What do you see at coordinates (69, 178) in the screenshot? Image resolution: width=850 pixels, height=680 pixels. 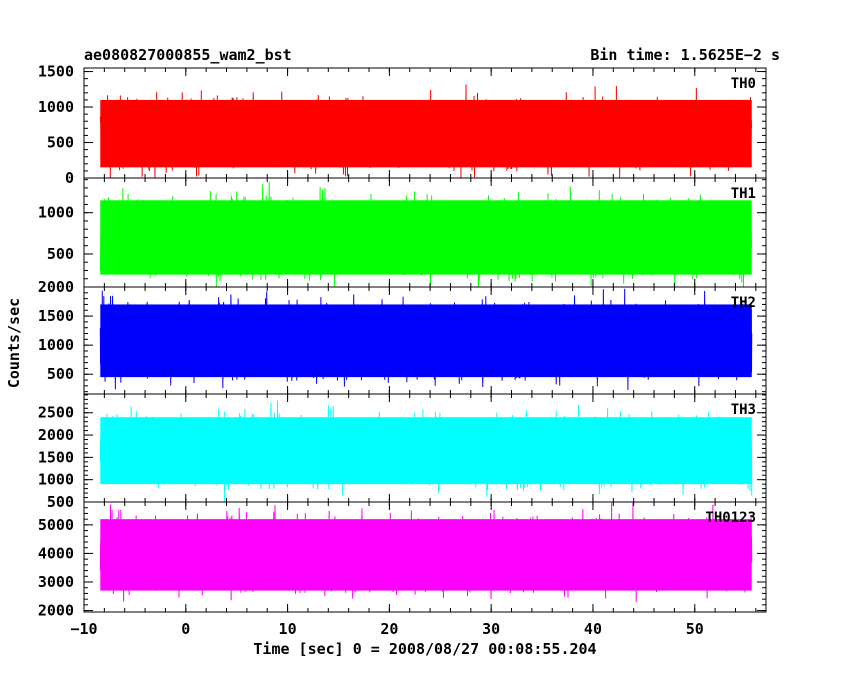 I see `y-tick-label: 0` at bounding box center [69, 178].